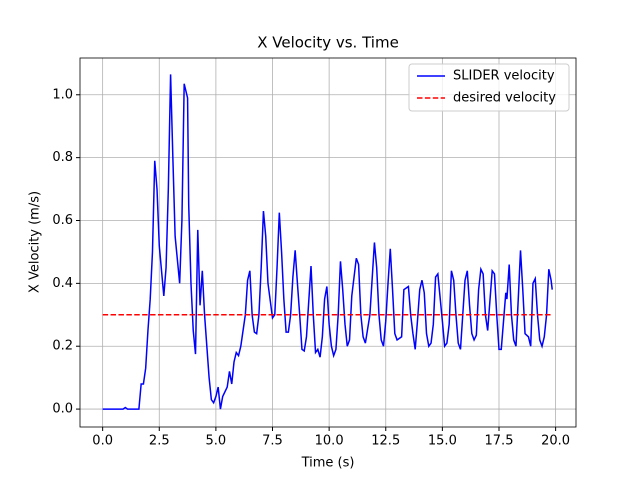 The height and width of the screenshot is (480, 640). I want to click on y-tick-label: 0.4, so click(62, 283).